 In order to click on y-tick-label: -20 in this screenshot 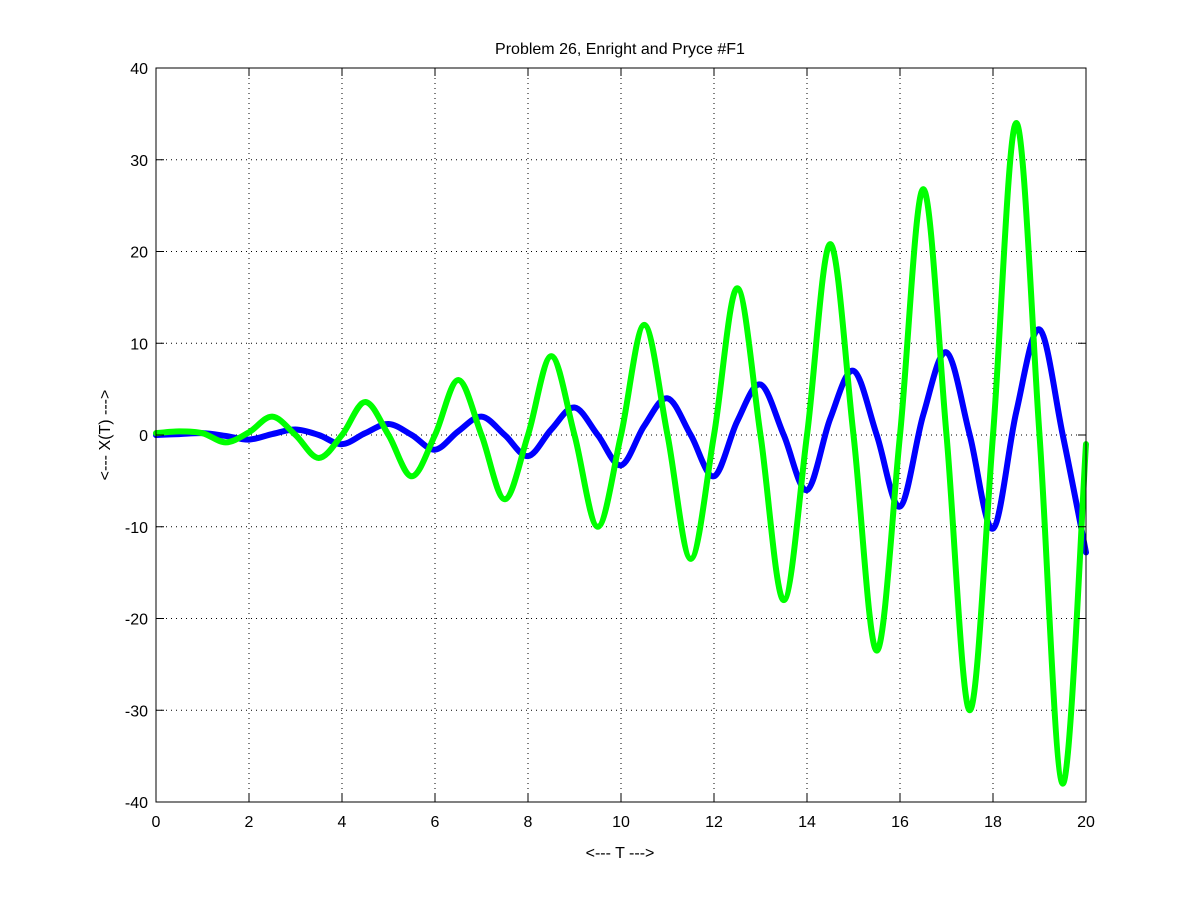, I will do `click(136, 620)`.